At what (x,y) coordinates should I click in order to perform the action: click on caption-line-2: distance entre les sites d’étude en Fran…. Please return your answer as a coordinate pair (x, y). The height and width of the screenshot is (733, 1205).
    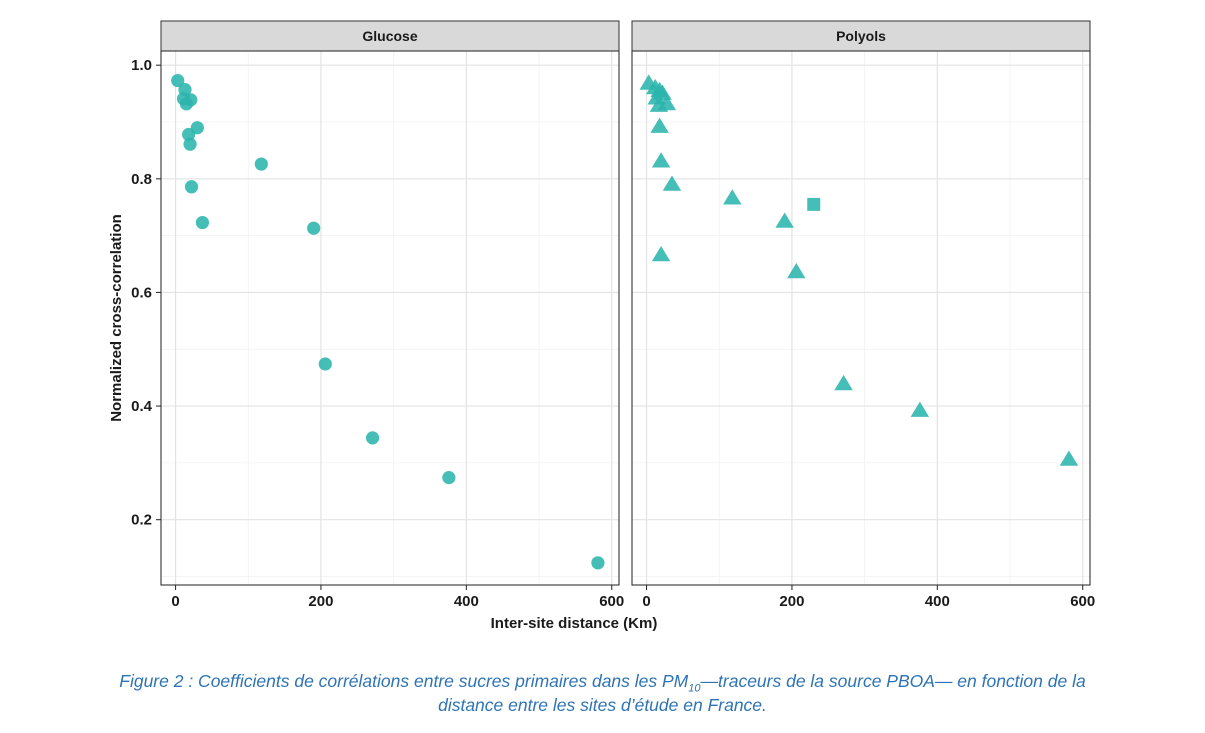
    Looking at the image, I should click on (602, 705).